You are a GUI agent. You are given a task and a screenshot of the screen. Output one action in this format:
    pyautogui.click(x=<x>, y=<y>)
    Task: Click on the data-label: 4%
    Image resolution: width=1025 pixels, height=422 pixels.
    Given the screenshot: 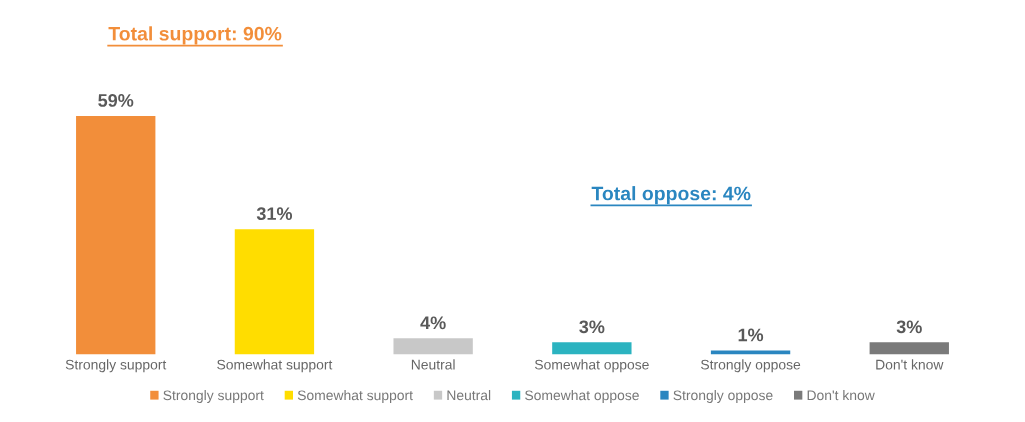 What is the action you would take?
    pyautogui.click(x=433, y=323)
    